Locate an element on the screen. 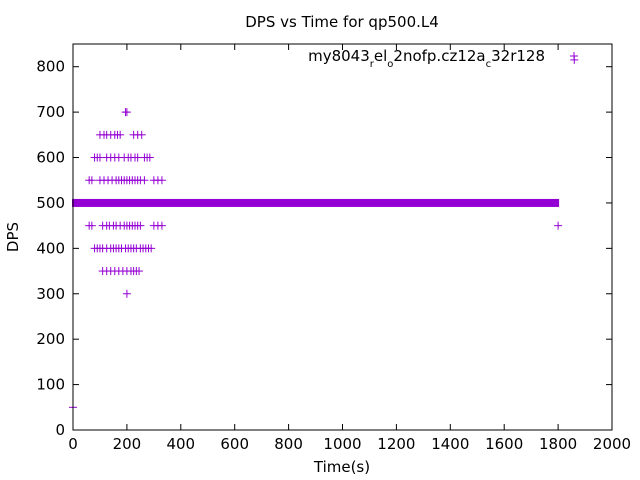 The width and height of the screenshot is (640, 480). chart-title: DPS vs Time for qp500.L4 is located at coordinates (342, 22).